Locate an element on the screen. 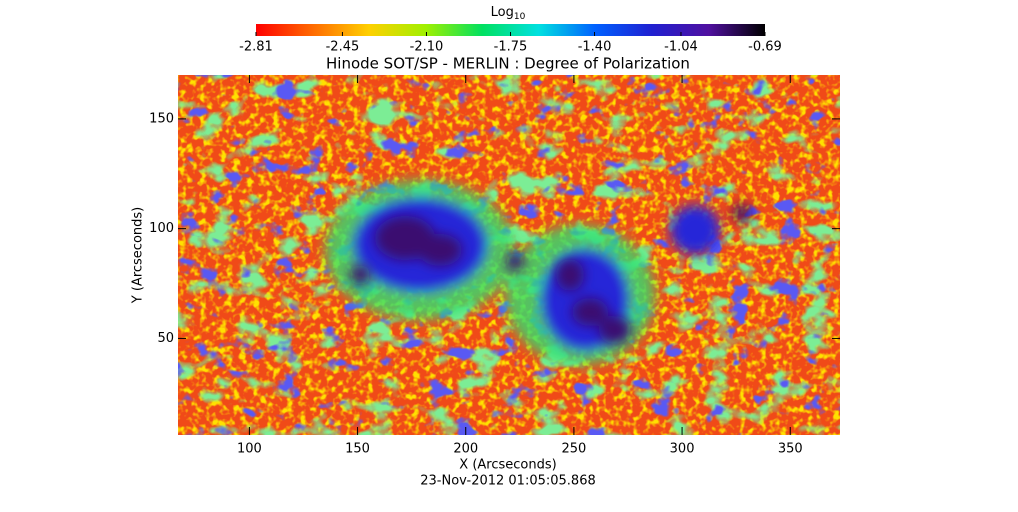 Image resolution: width=1018 pixels, height=512 pixels. colorbar-tick-label: -1.40 is located at coordinates (595, 47).